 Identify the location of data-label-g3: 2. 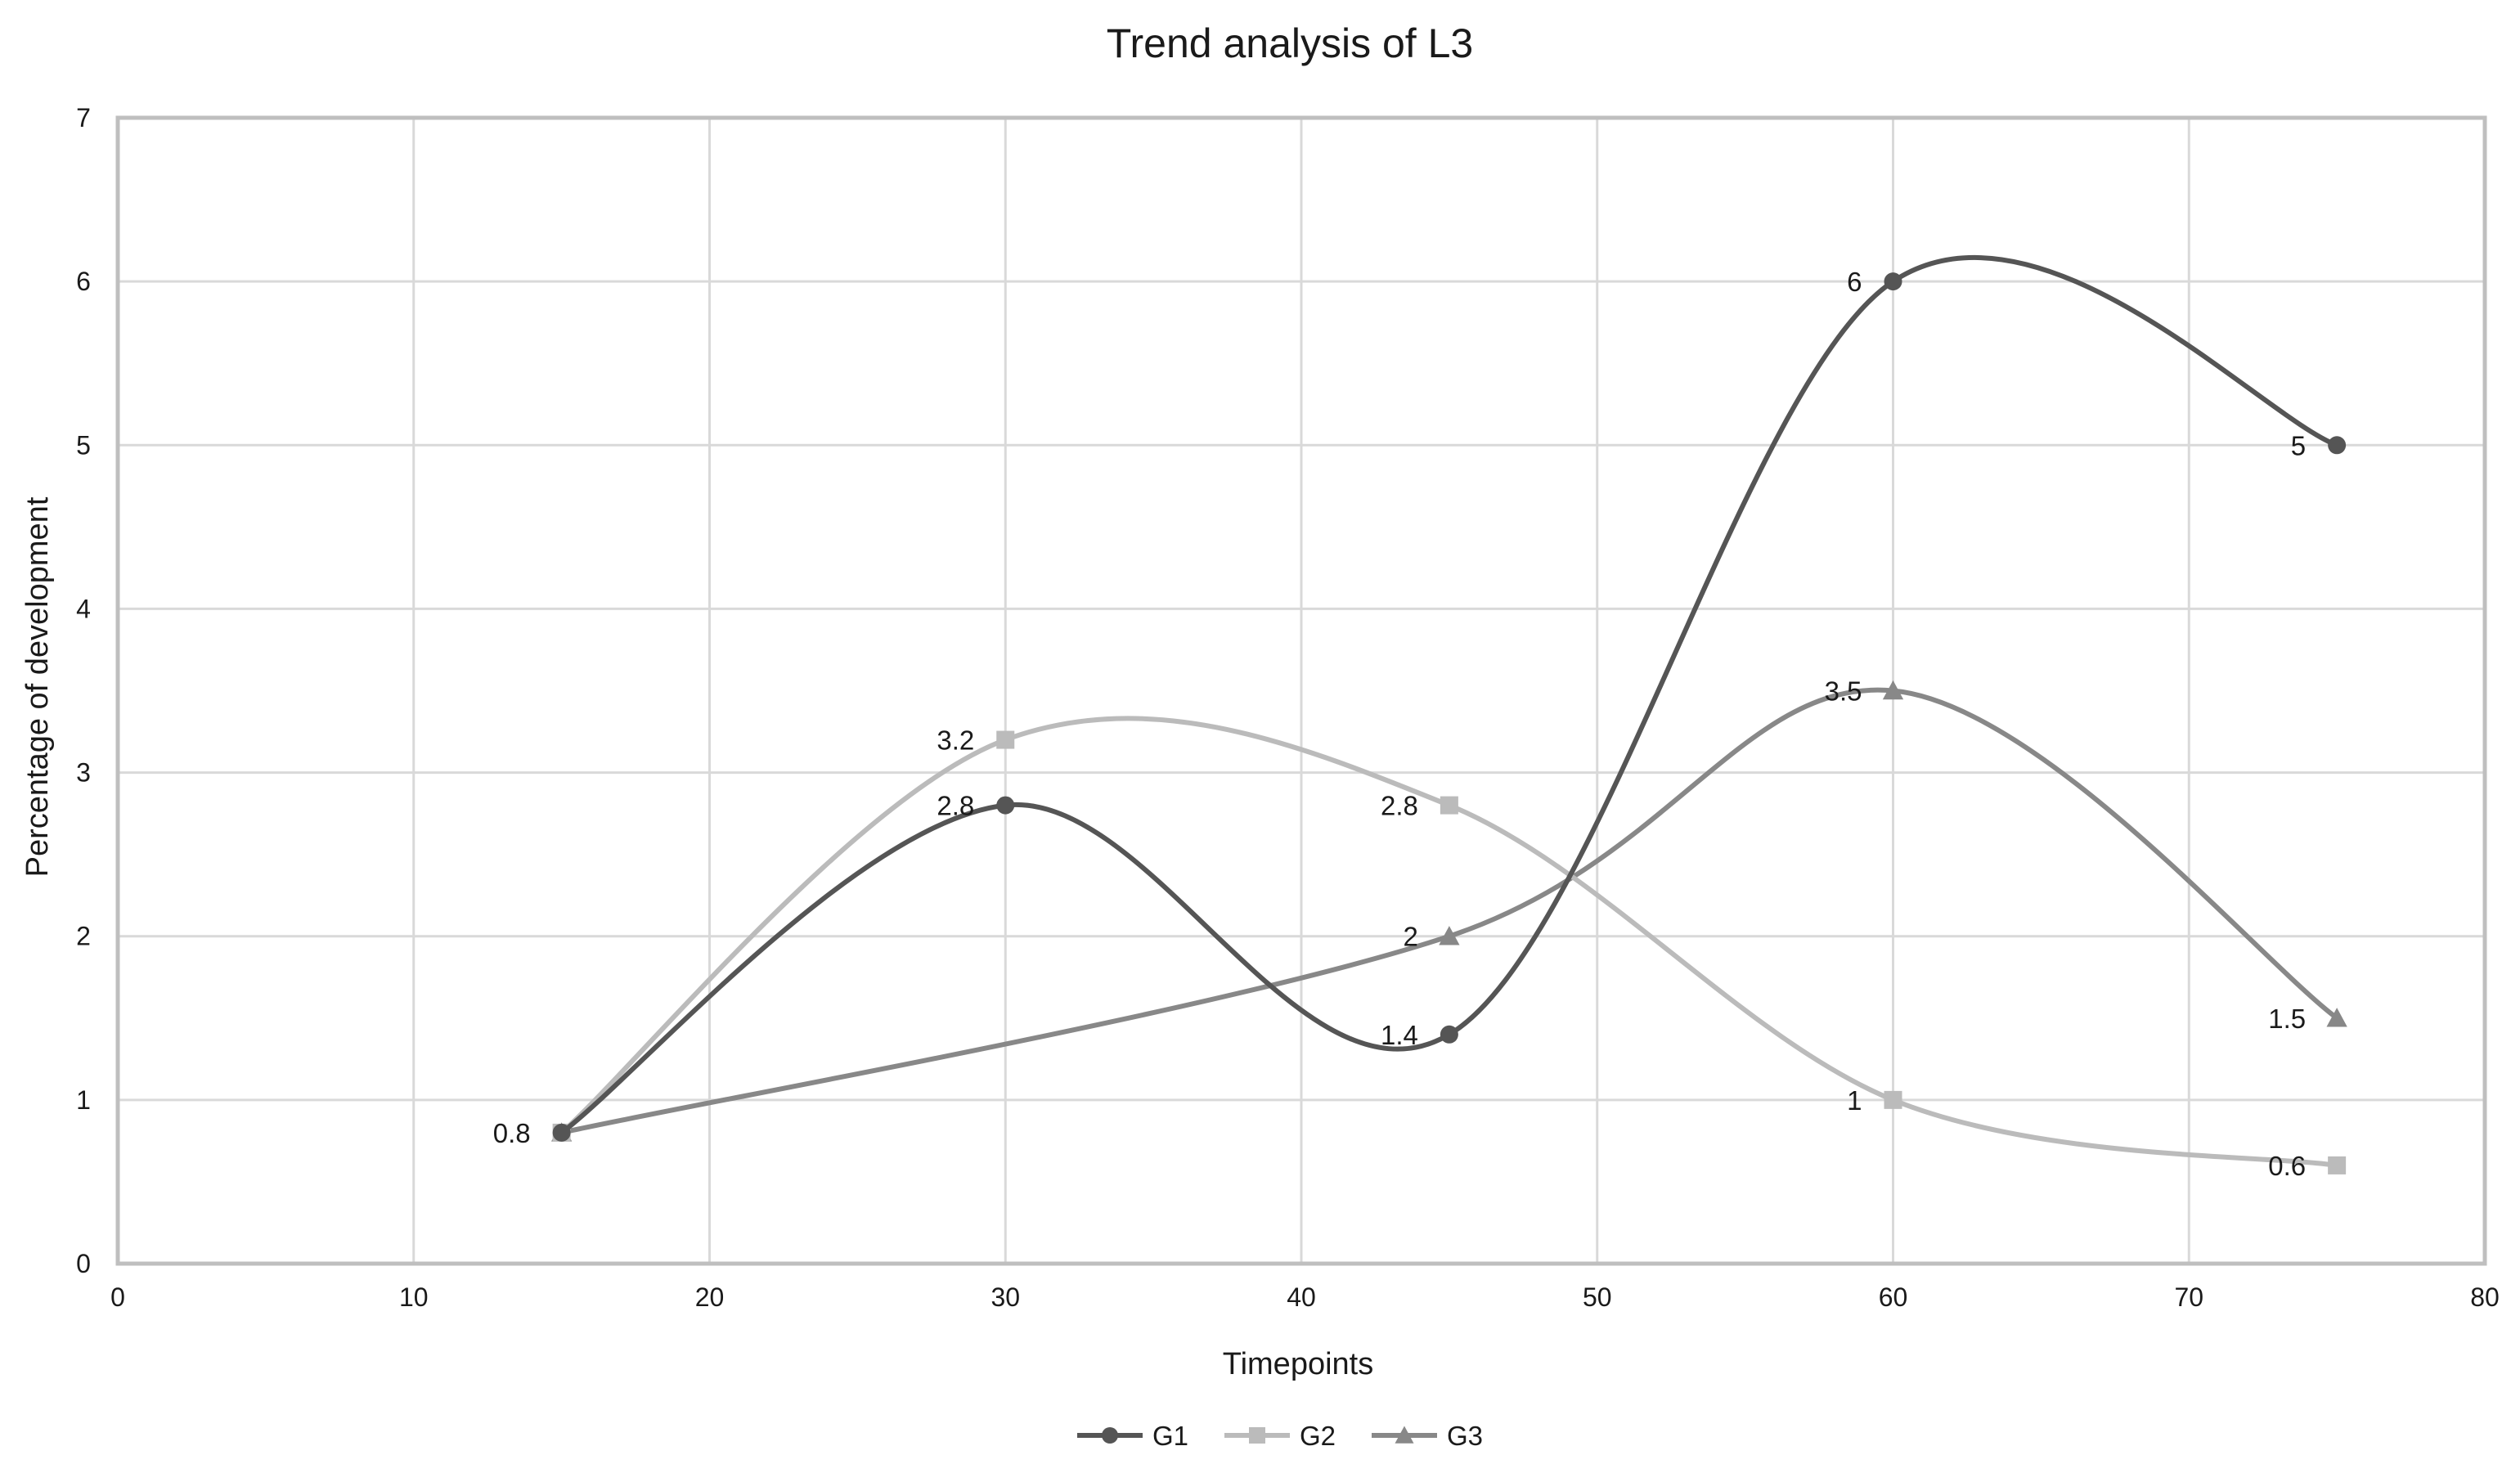
(1411, 937).